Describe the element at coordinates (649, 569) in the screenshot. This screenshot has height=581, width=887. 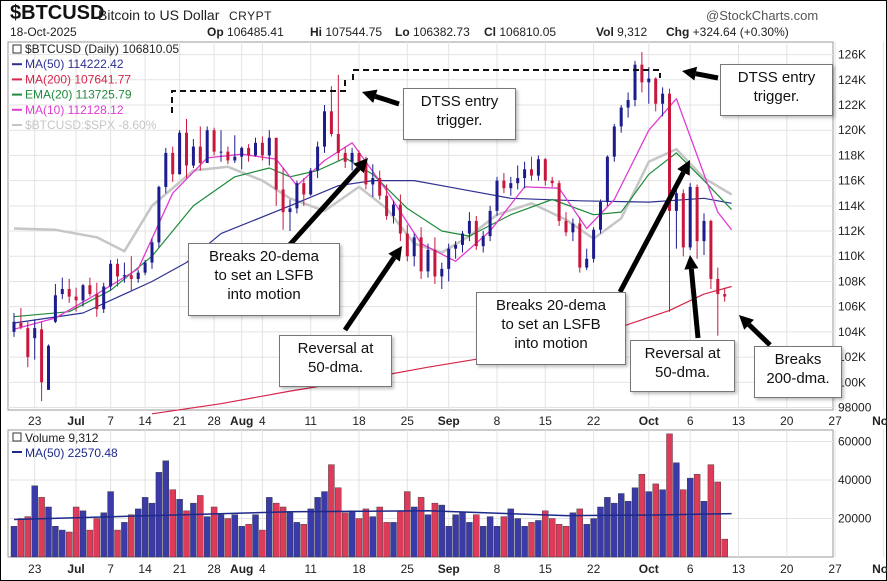
I see `date-tick-label: Oct` at that location.